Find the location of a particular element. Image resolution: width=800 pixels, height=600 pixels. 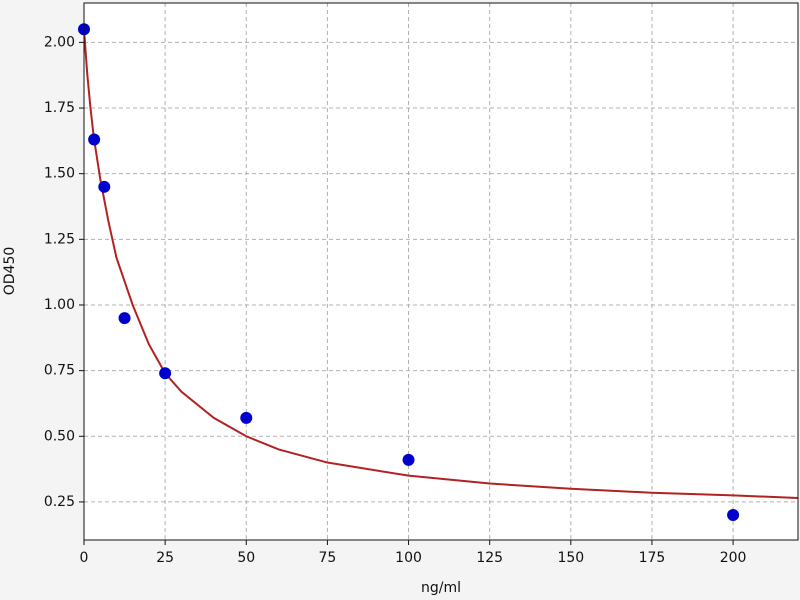

y-tick-label: 1.00 is located at coordinates (59, 305).